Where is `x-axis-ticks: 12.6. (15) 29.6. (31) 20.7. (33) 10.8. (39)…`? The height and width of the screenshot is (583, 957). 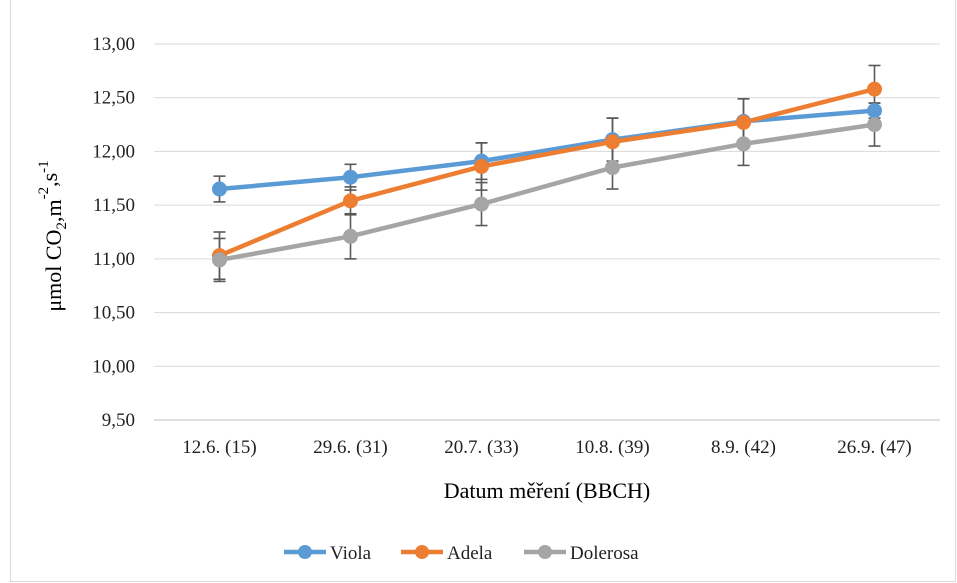
x-axis-ticks: 12.6. (15) 29.6. (31) 20.7. (33) 10.8. (39)… is located at coordinates (546, 447).